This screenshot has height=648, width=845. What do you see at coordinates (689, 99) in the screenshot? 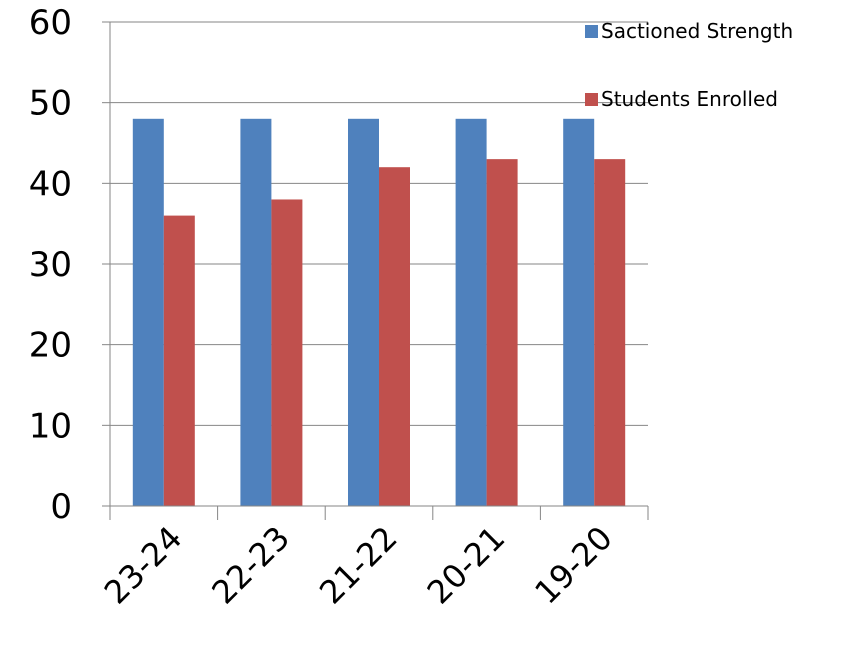
I see `legend-label: Students Enrolled` at bounding box center [689, 99].